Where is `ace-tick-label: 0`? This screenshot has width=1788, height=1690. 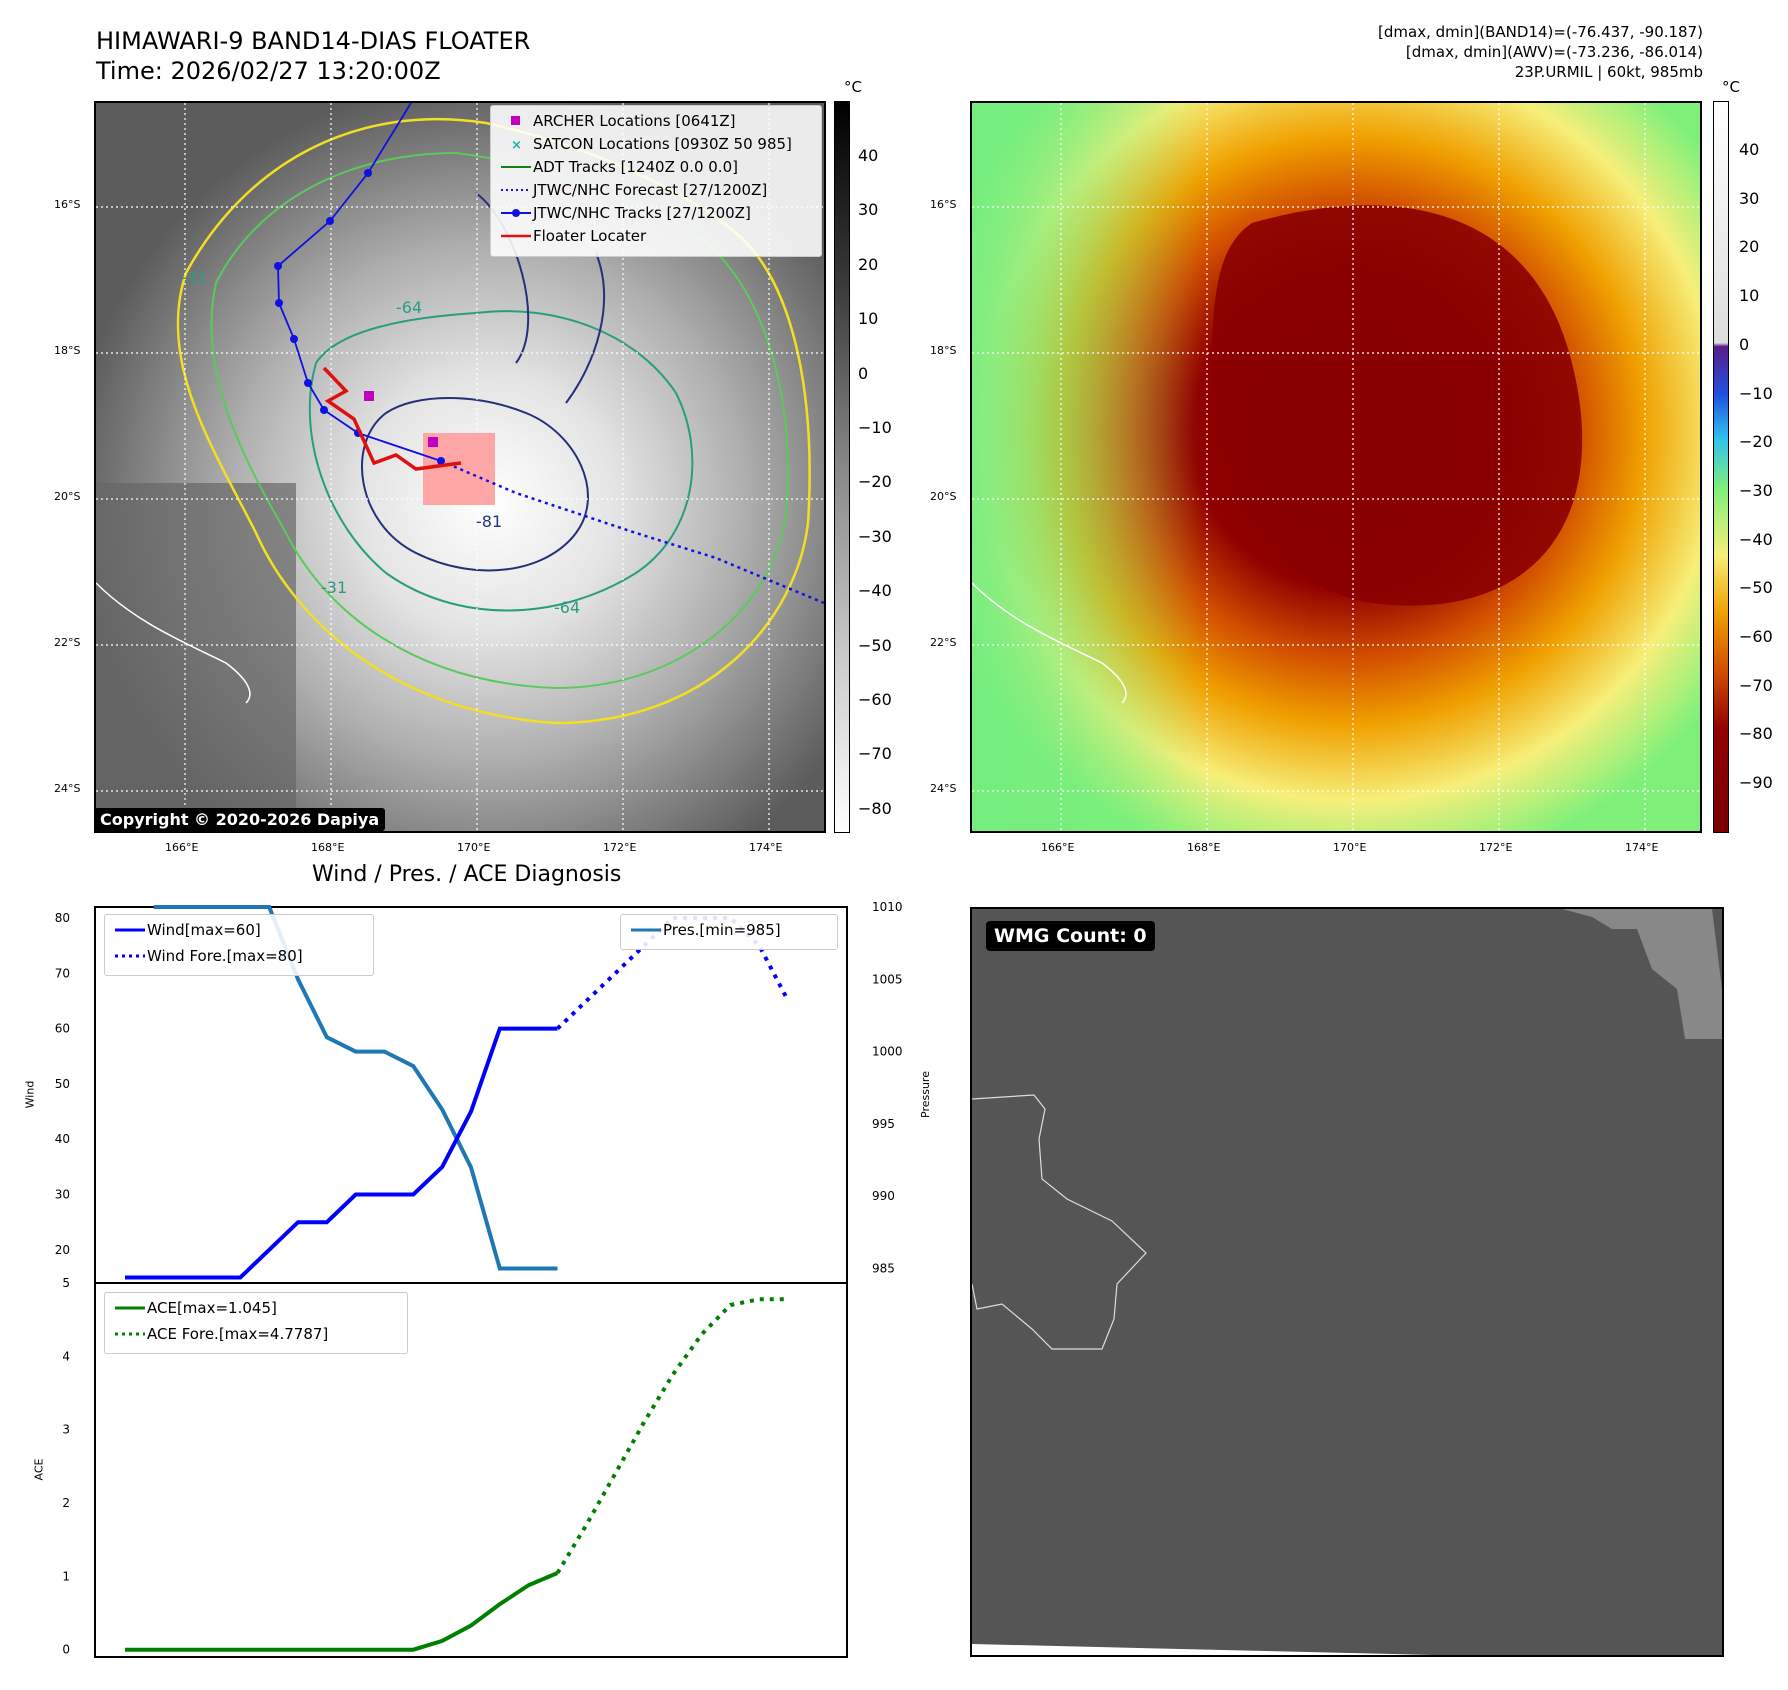 ace-tick-label: 0 is located at coordinates (66, 1650).